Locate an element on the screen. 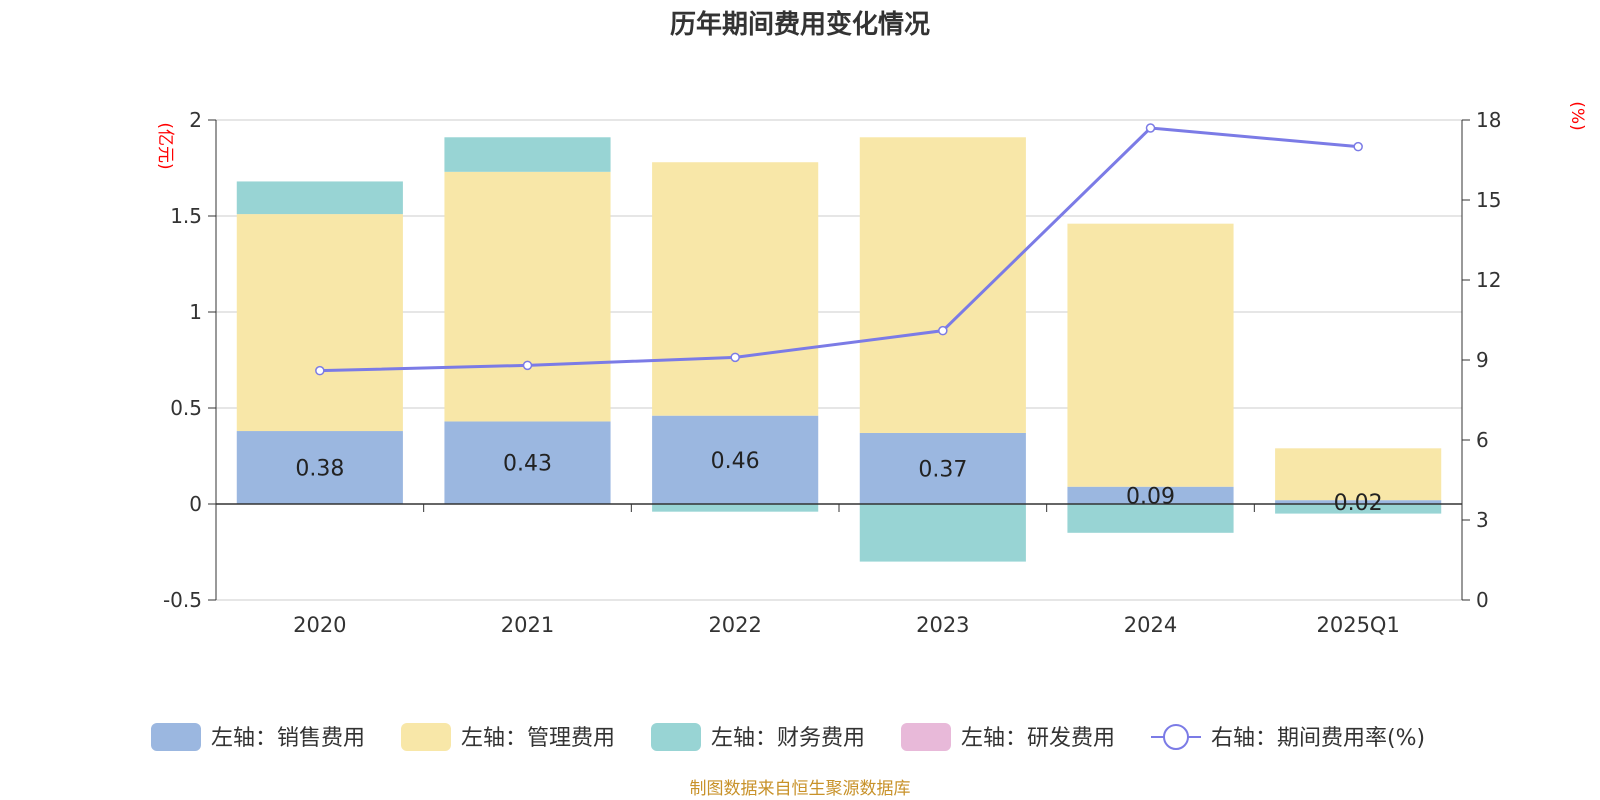  x-axis-tick-label: 2023 is located at coordinates (942, 625).